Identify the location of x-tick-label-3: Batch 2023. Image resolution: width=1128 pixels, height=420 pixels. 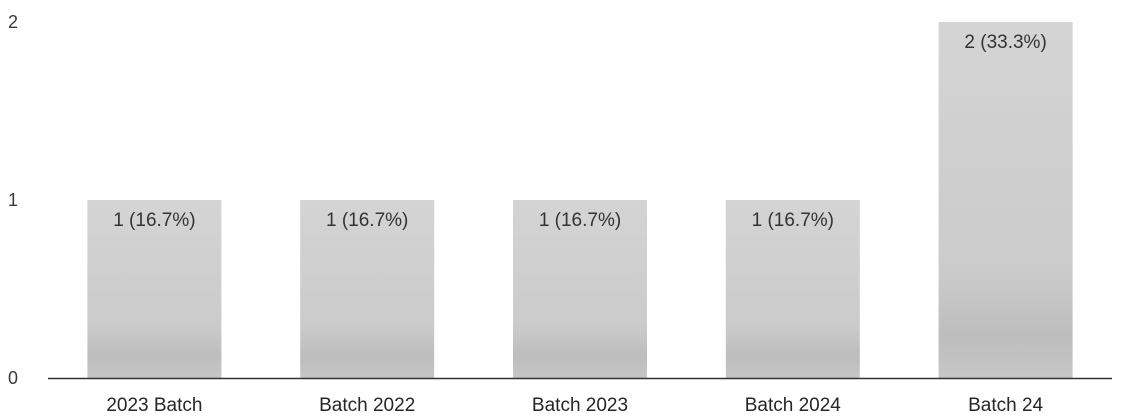
(580, 405).